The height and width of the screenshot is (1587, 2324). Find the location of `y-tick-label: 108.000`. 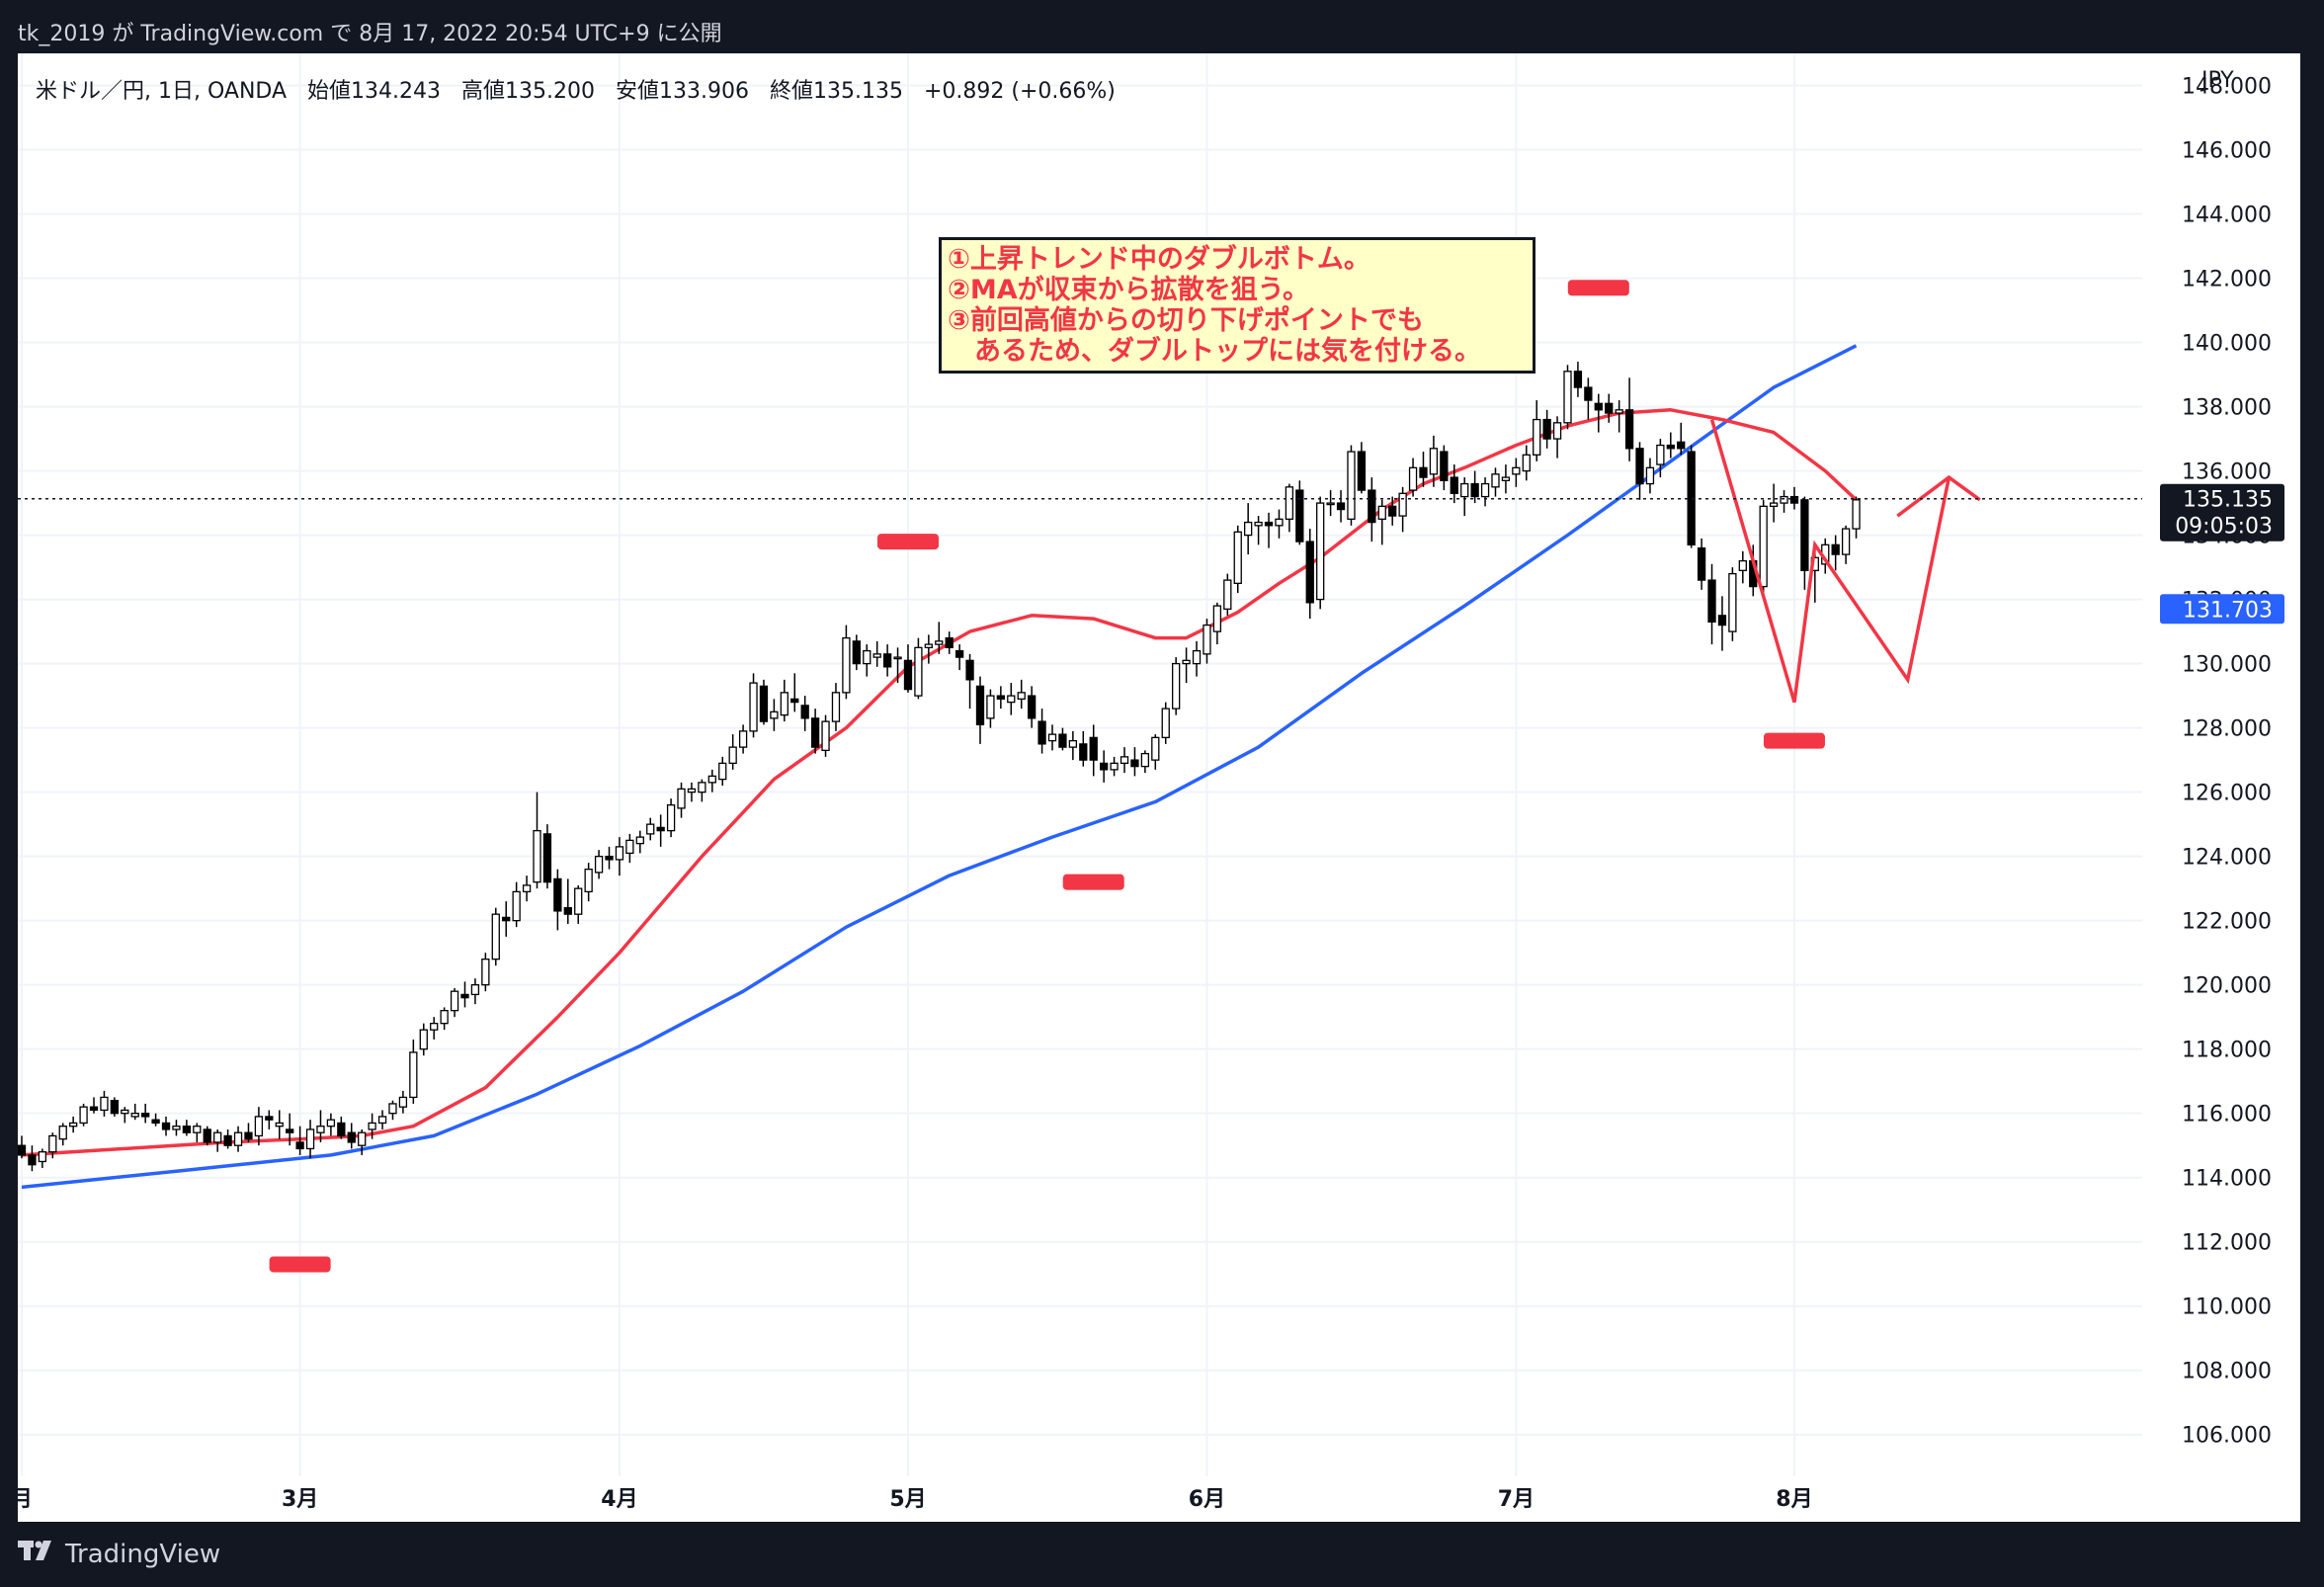

y-tick-label: 108.000 is located at coordinates (2227, 1372).